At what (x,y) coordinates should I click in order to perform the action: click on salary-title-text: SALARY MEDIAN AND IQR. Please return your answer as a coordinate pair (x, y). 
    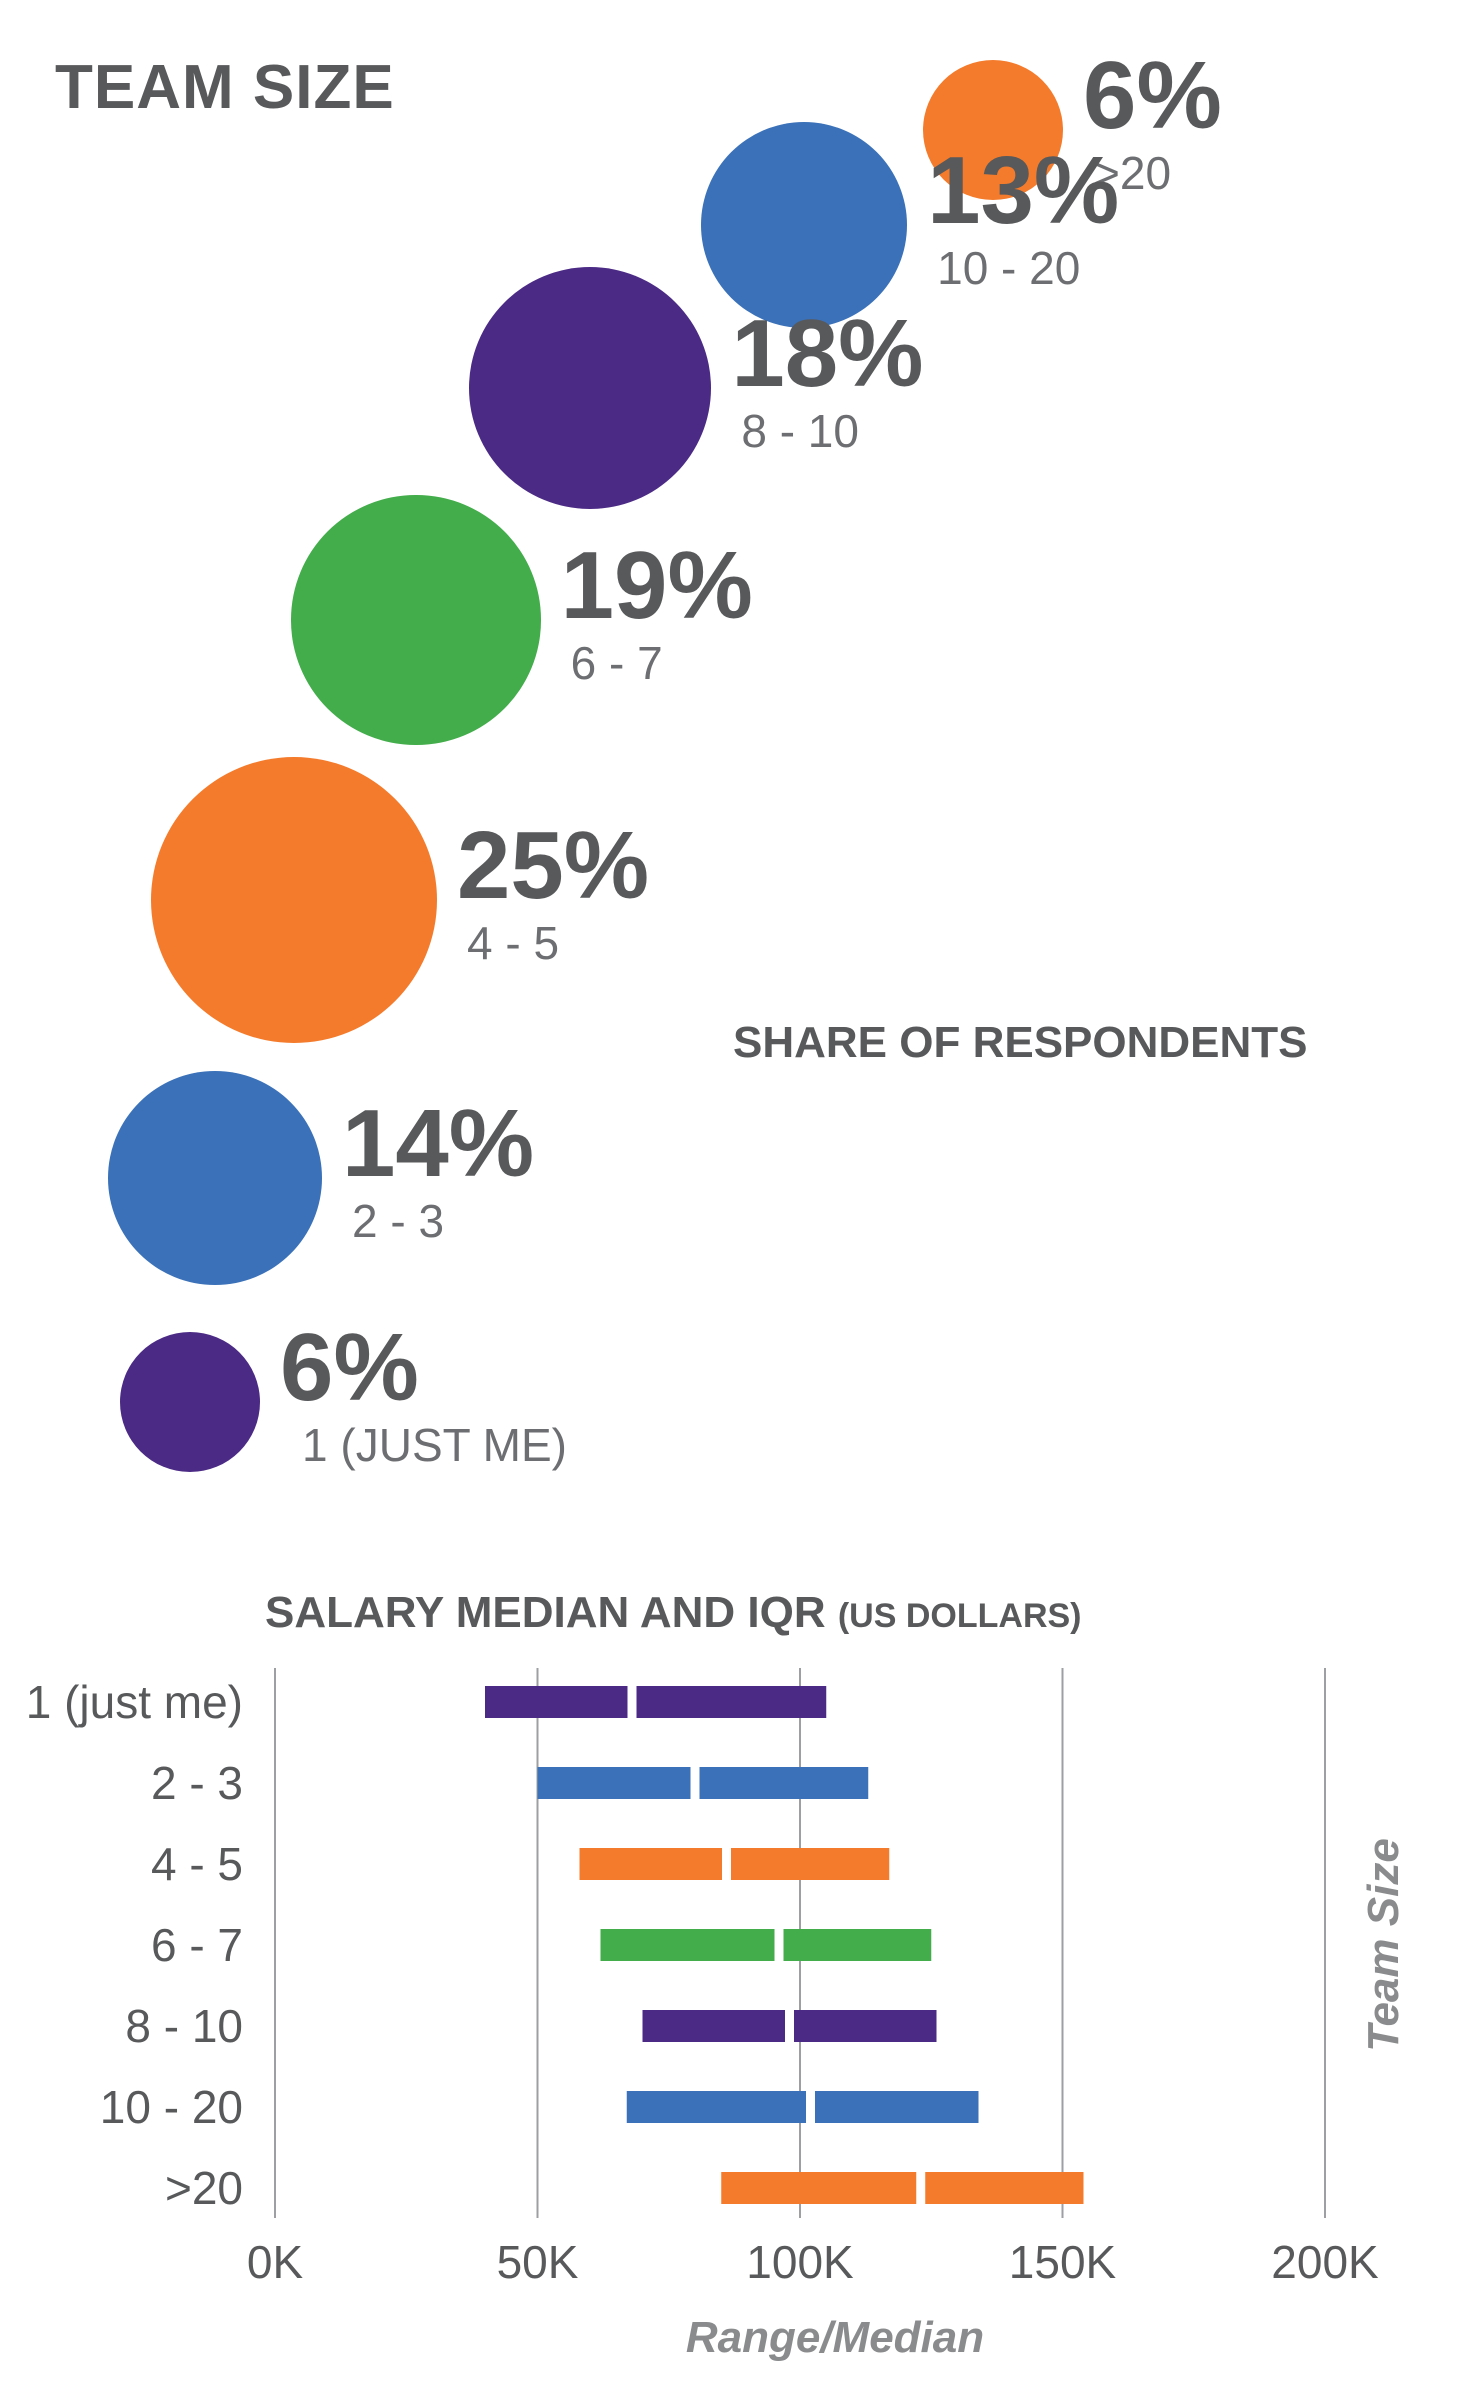
    Looking at the image, I should click on (545, 1612).